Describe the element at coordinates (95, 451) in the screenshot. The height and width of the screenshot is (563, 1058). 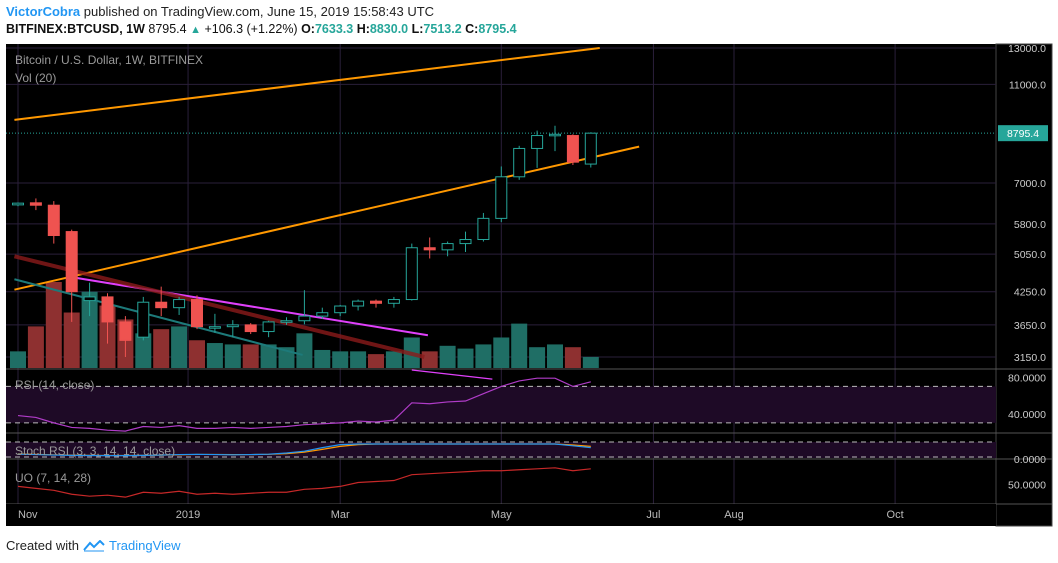
I see `stoch-rsi-label: Stoch RSI (3, 3, 14, 14, close)` at that location.